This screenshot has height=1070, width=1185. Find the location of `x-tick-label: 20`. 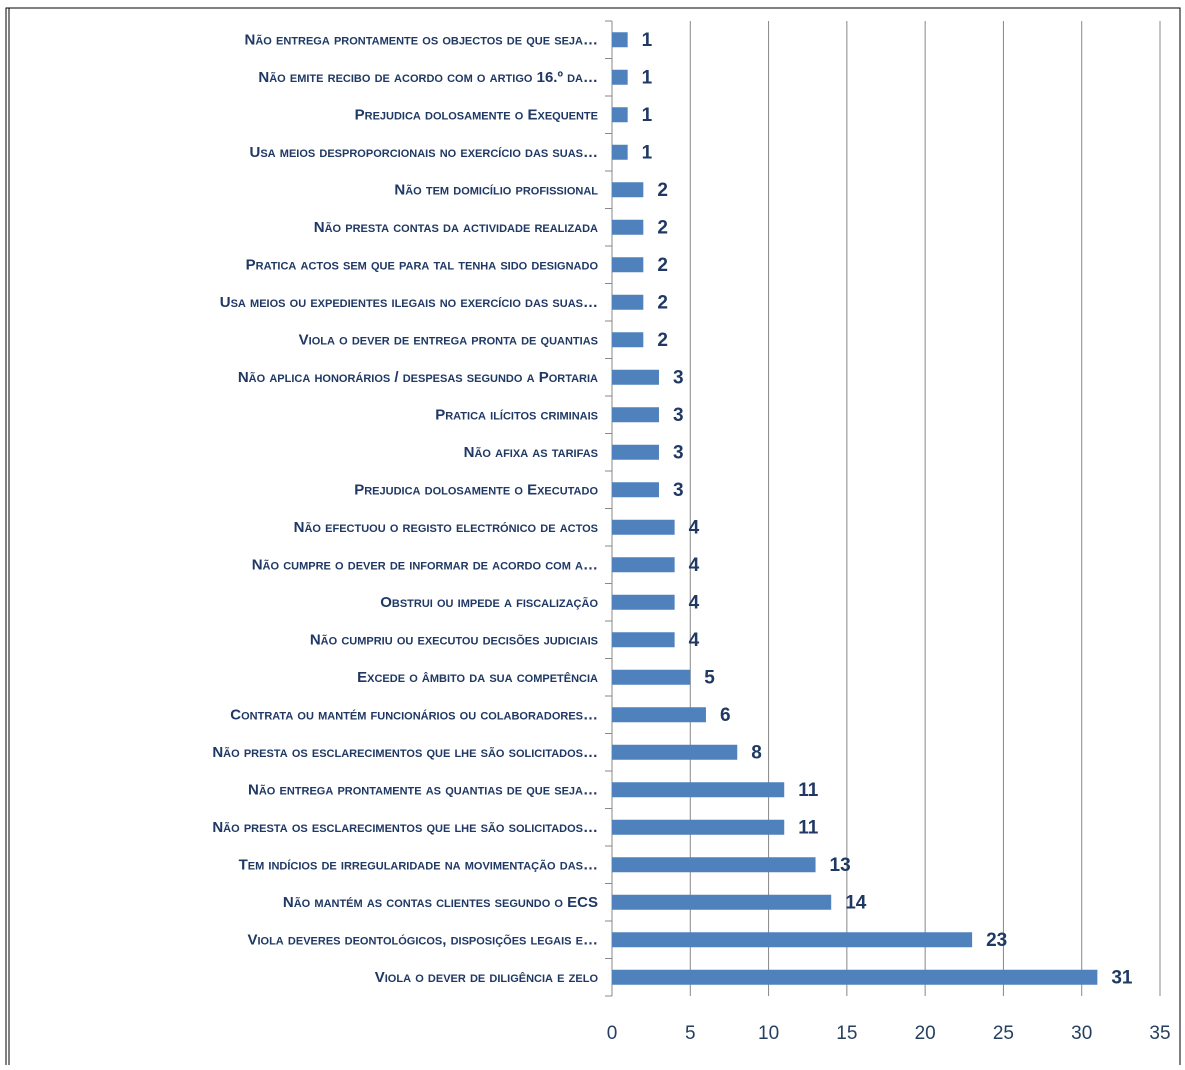

x-tick-label: 20 is located at coordinates (925, 1033).